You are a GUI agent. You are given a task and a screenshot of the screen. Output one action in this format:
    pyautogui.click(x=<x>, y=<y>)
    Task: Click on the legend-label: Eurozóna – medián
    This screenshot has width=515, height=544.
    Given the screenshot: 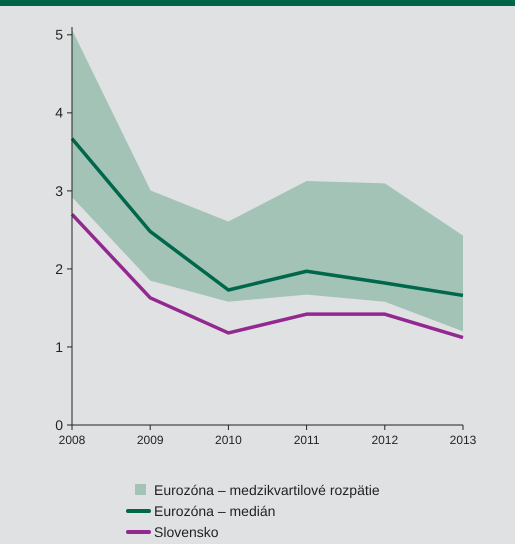 What is the action you would take?
    pyautogui.click(x=215, y=510)
    